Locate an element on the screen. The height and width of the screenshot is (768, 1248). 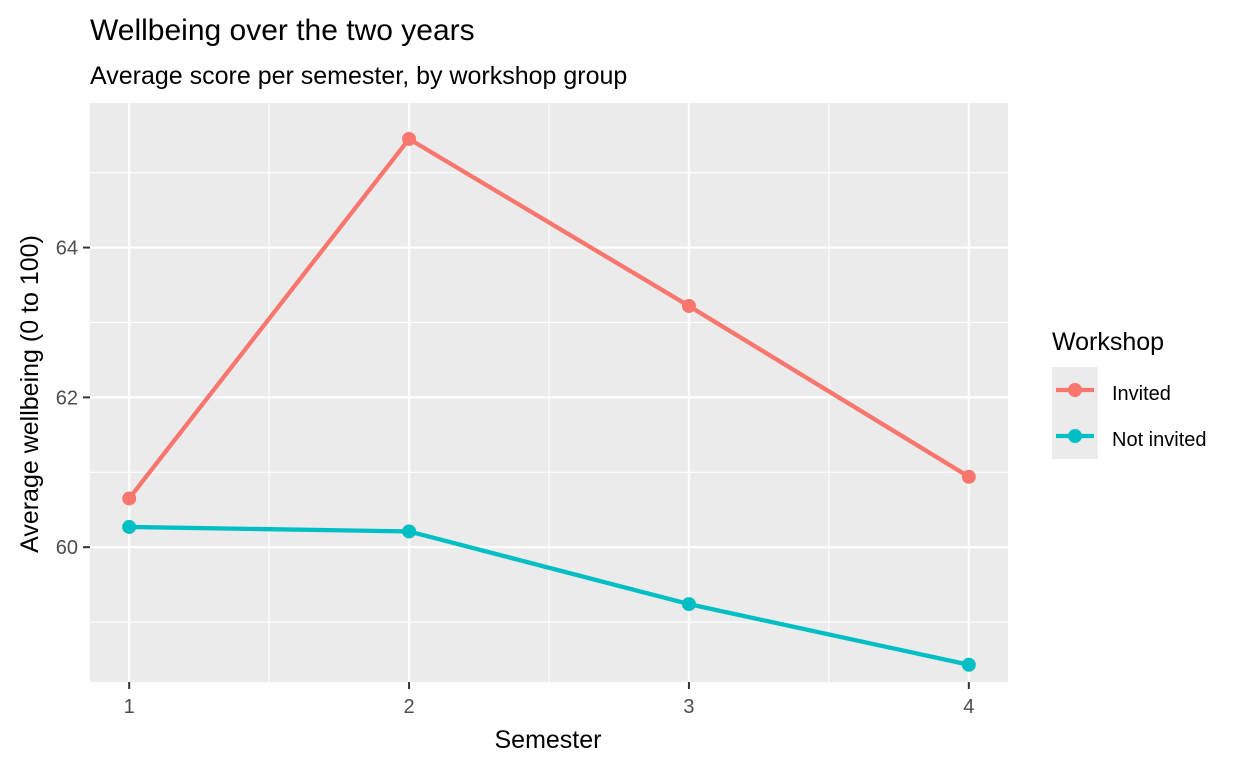
y-tick-label: 60 is located at coordinates (67, 548).